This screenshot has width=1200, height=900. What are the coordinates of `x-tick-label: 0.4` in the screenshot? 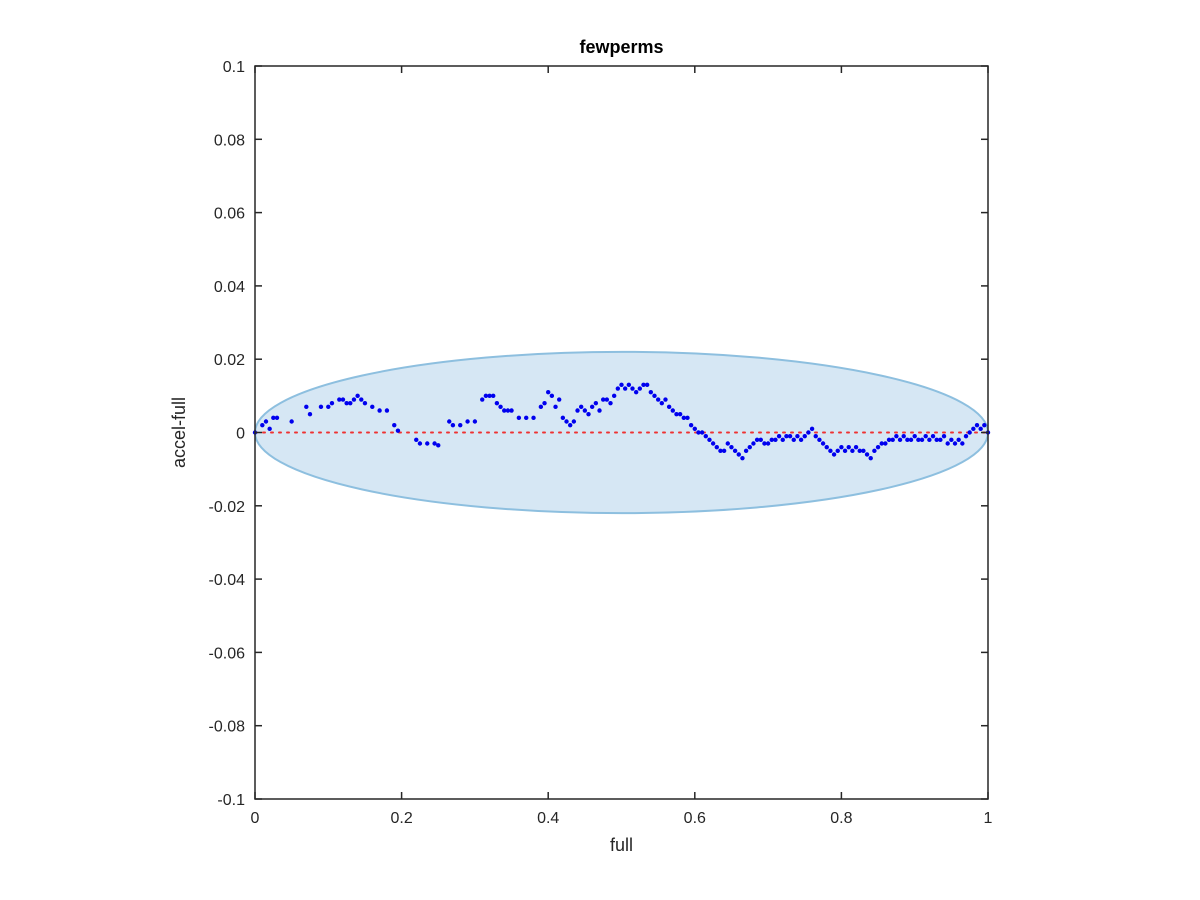 It's located at (548, 818).